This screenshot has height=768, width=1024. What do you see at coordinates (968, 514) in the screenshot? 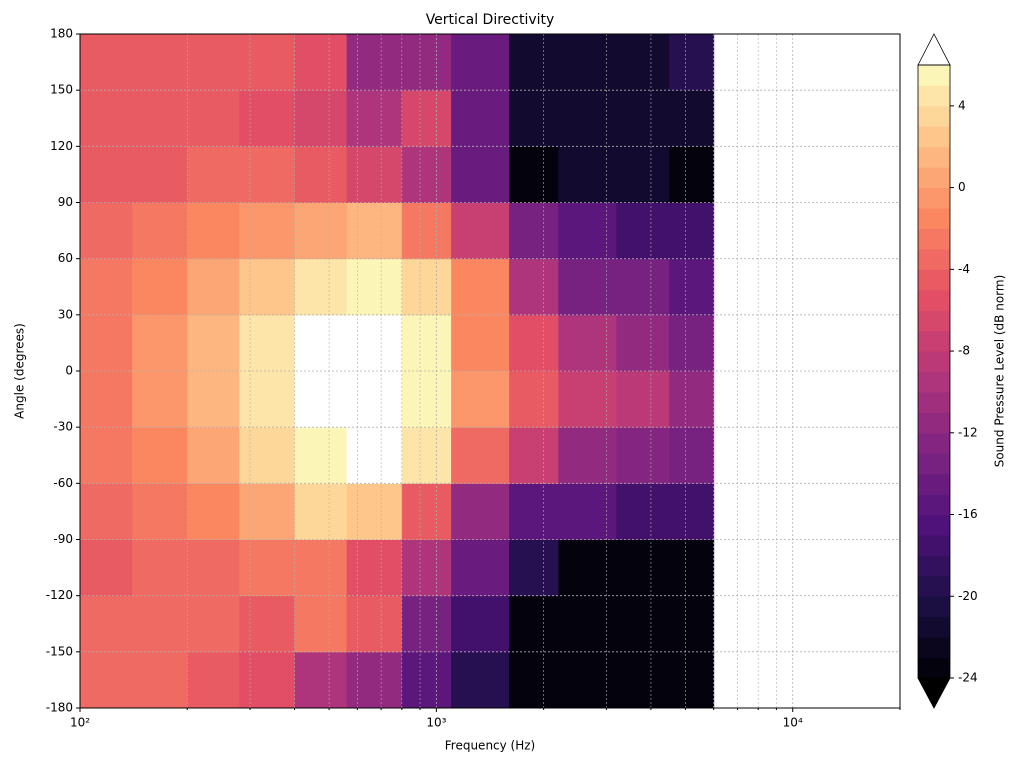
I see `colorbar-tick-label: -16` at bounding box center [968, 514].